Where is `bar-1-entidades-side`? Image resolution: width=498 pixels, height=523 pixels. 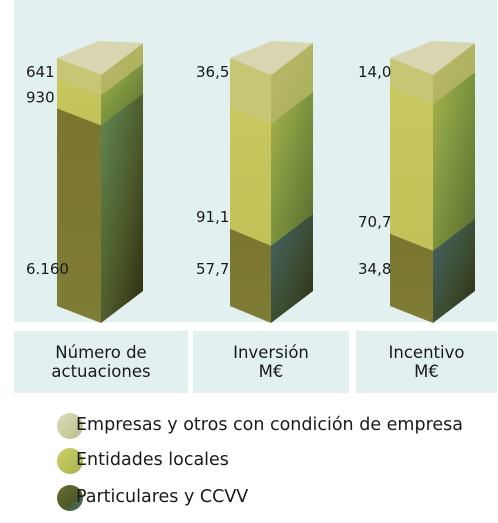 bar-1-entidades-side is located at coordinates (292, 168).